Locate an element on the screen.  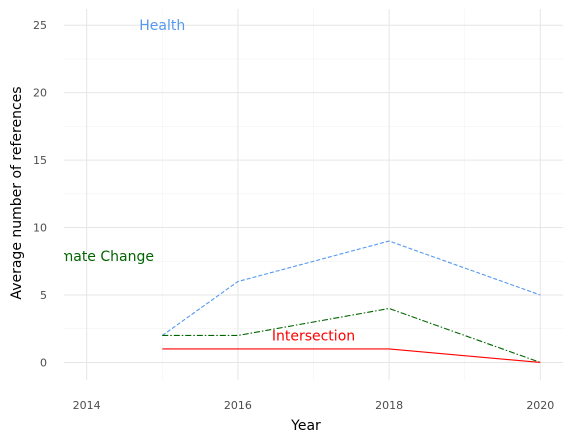
y-tick-label: 25 is located at coordinates (40, 25).